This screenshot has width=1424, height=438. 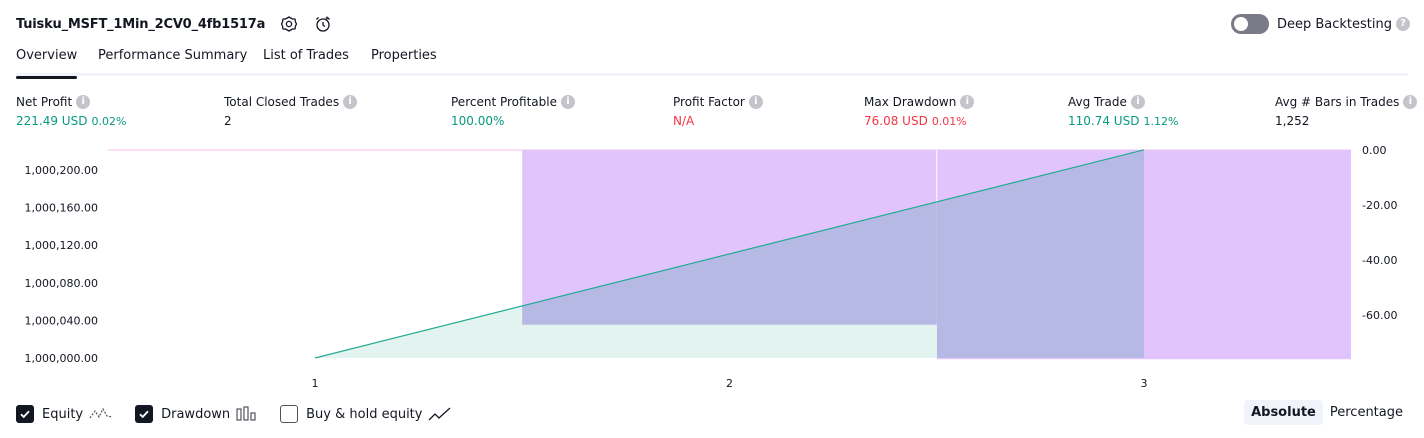 What do you see at coordinates (440, 414) in the screenshot?
I see `buy-hold-line-icon` at bounding box center [440, 414].